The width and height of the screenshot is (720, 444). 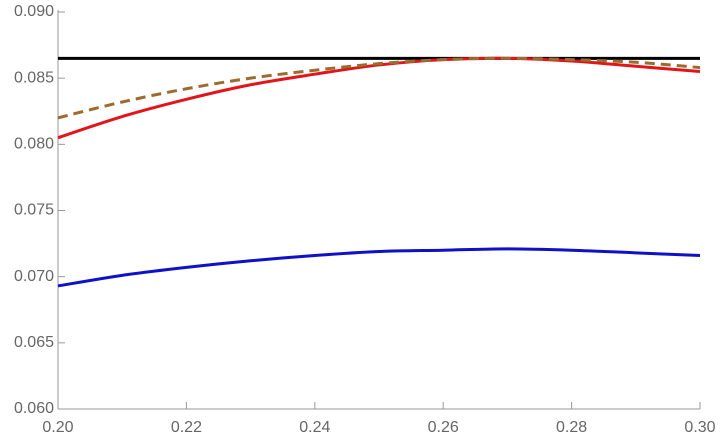 I want to click on y-tick-label: 0.060, so click(x=34, y=408).